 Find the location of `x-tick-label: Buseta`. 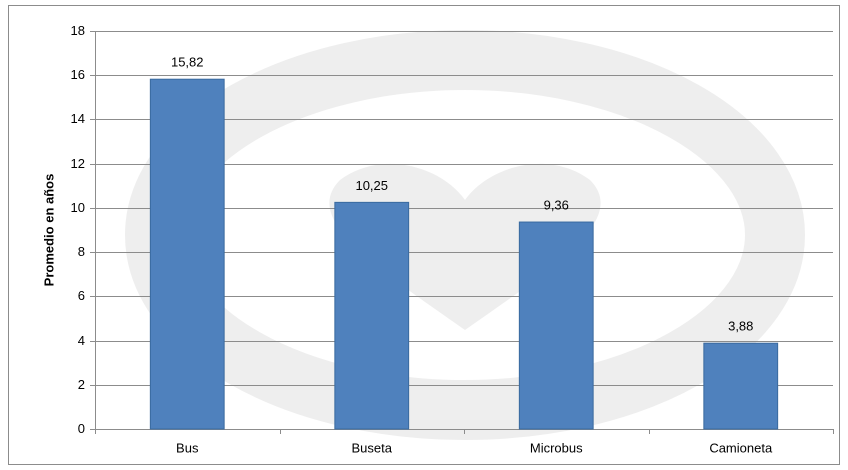

x-tick-label: Buseta is located at coordinates (372, 447).